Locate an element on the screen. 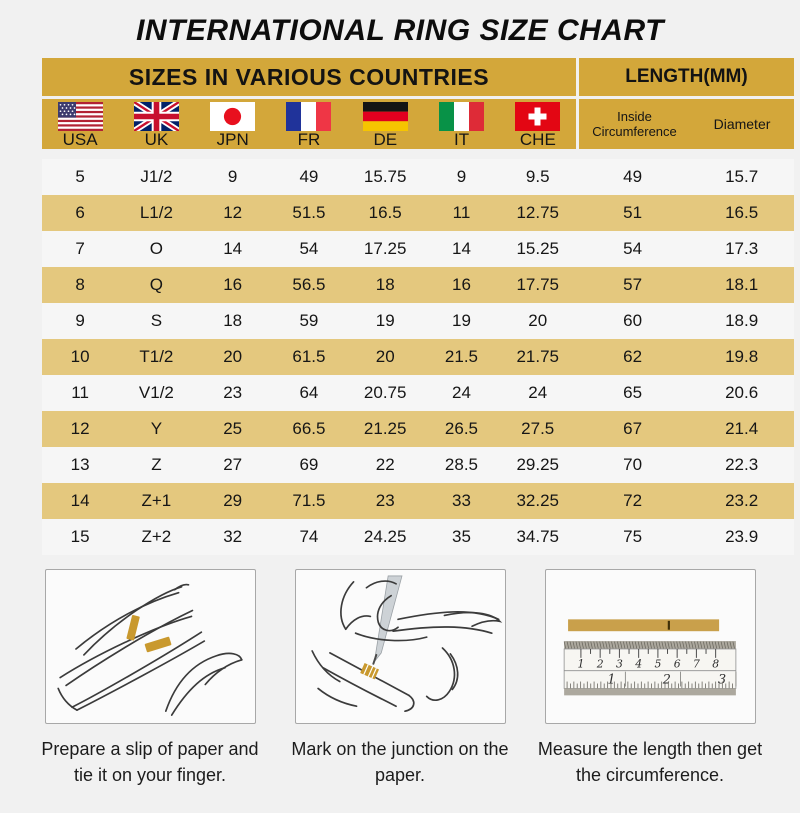 The image size is (800, 813). svg-text: 6 is located at coordinates (676, 664).